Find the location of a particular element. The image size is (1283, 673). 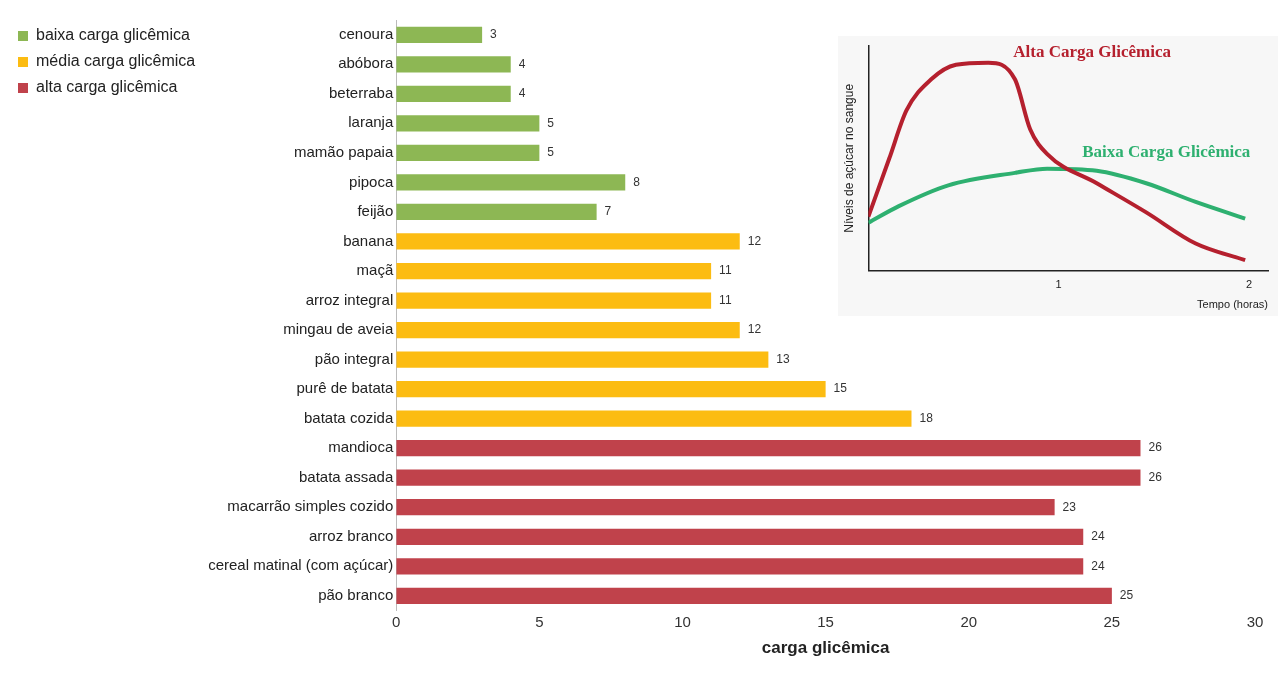

y-tick-label: beterraba is located at coordinates (361, 92).